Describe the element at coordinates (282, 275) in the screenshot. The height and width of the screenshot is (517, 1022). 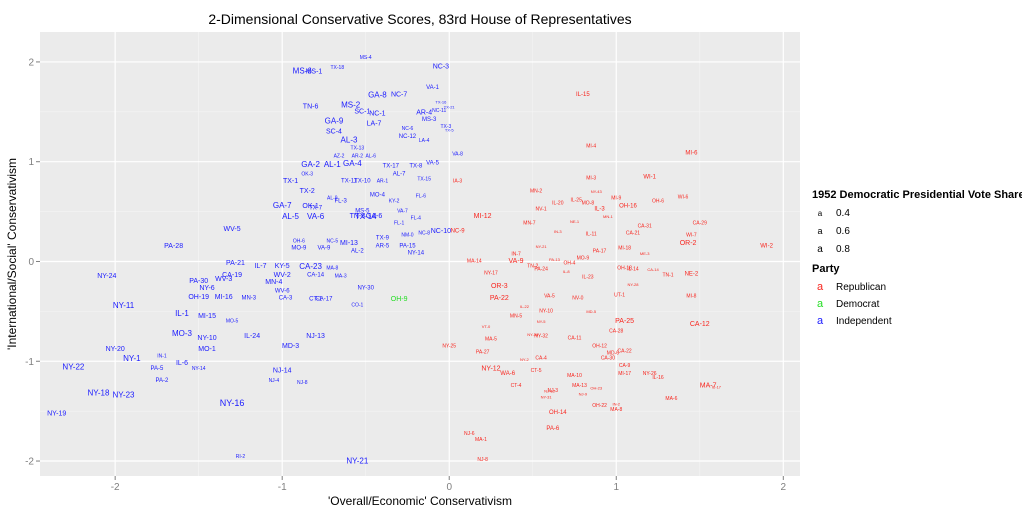
I see `point-label: WV-2` at that location.